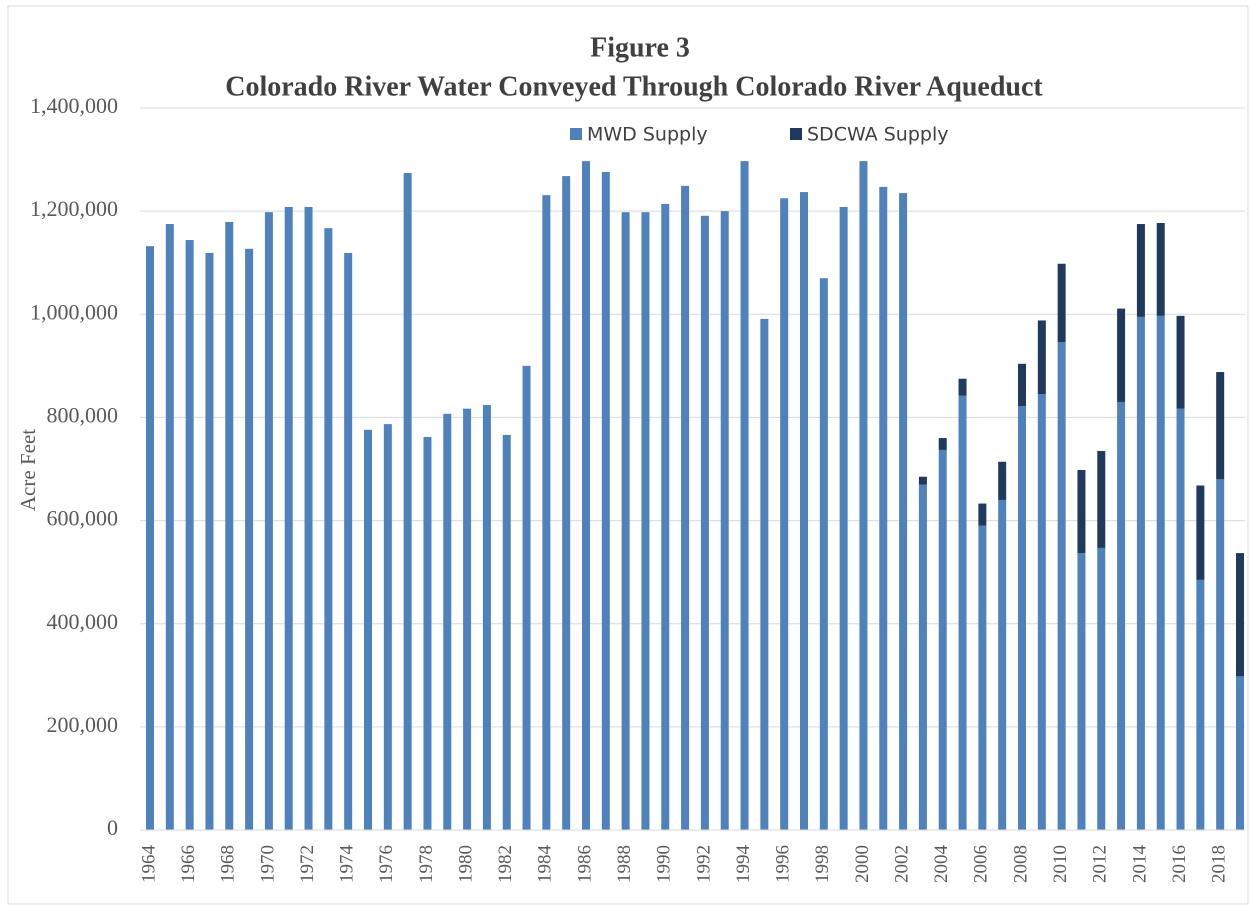 This screenshot has width=1250, height=909. I want to click on x-tick-label: 1994, so click(743, 864).